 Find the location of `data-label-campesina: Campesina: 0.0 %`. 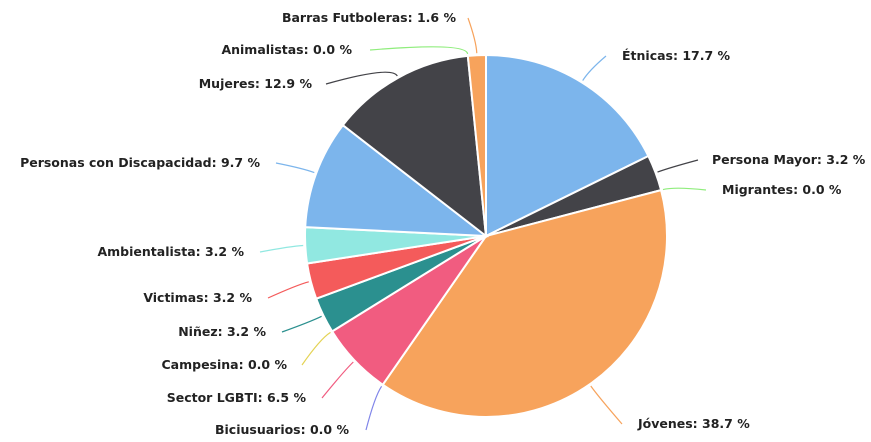

data-label-campesina: Campesina: 0.0 % is located at coordinates (225, 364).